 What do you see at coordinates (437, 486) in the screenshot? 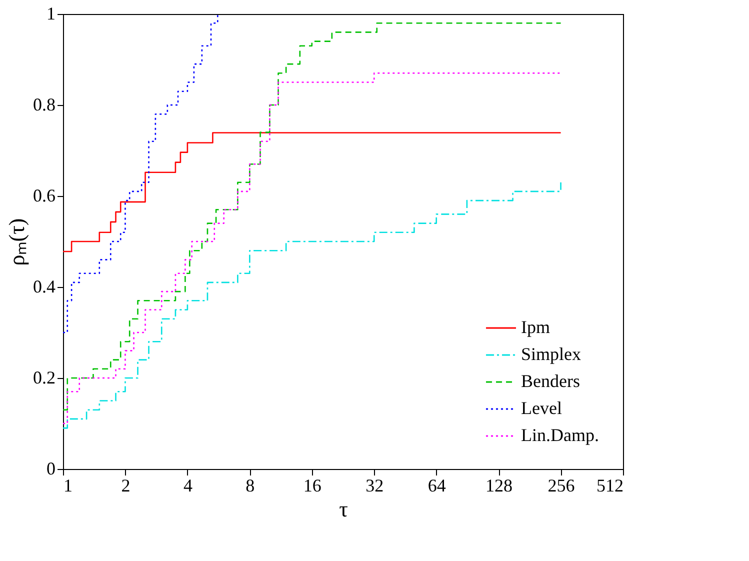
I see `x-tick-label: 64` at bounding box center [437, 486].